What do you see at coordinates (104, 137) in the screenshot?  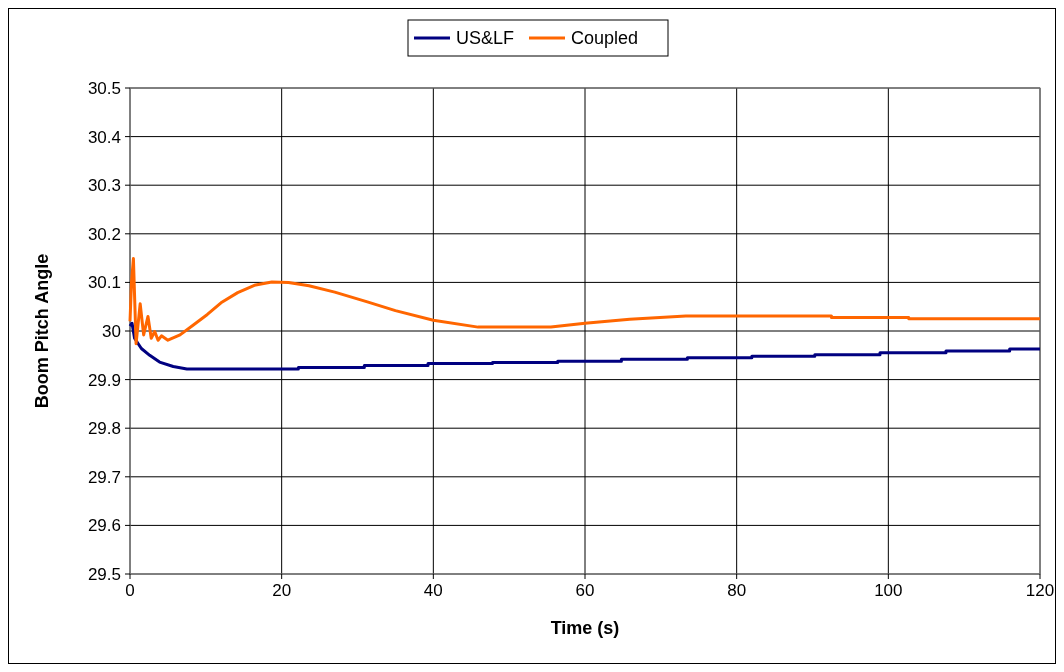 I see `y-tick-label: 30.4` at bounding box center [104, 137].